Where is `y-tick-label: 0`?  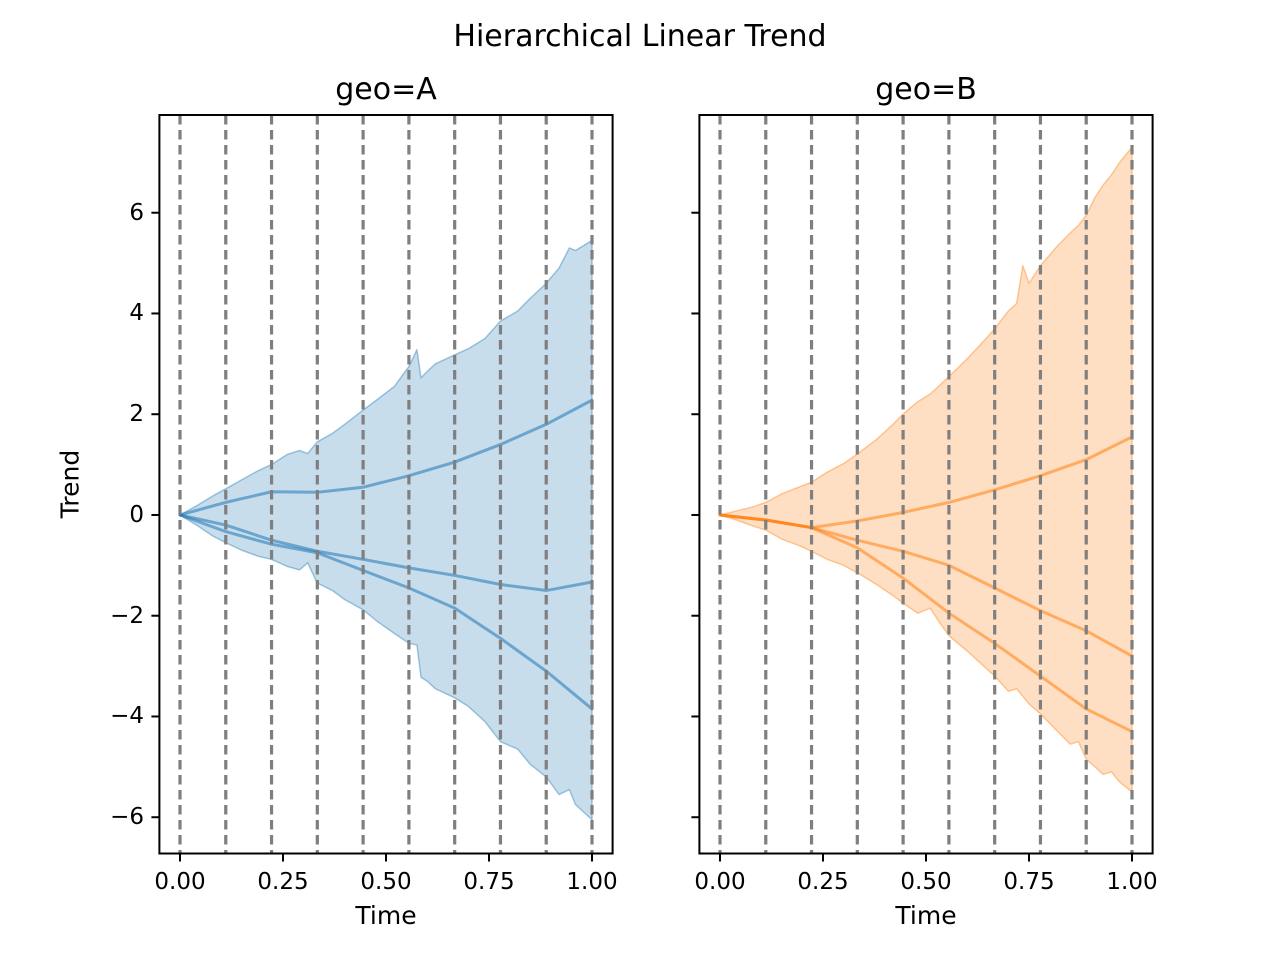
y-tick-label: 0 is located at coordinates (136, 514).